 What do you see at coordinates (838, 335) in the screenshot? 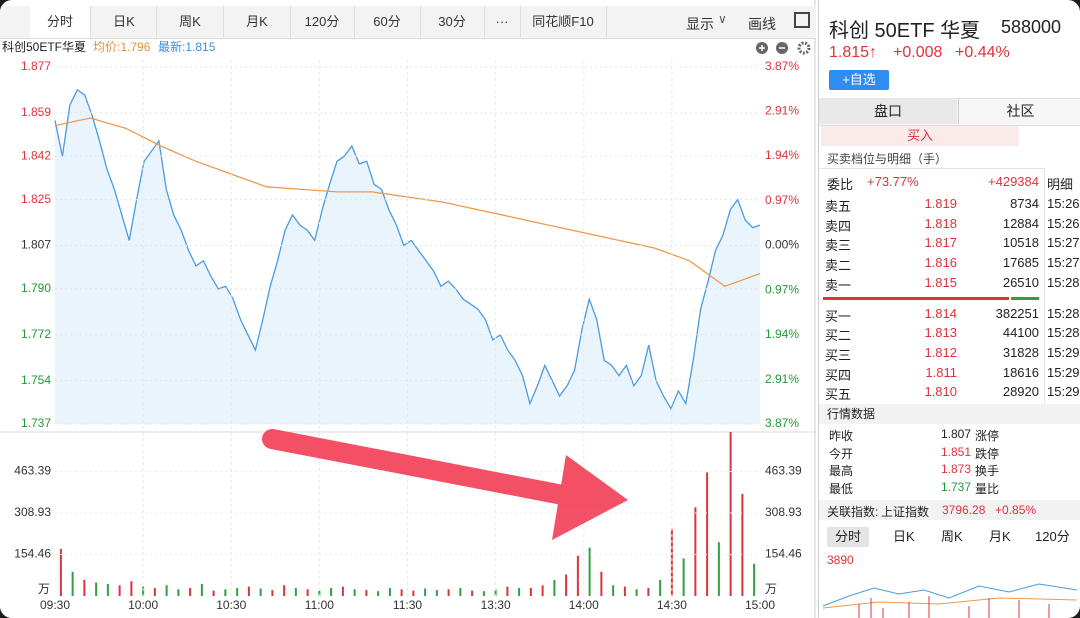
I see `level-label: 买二` at bounding box center [838, 335].